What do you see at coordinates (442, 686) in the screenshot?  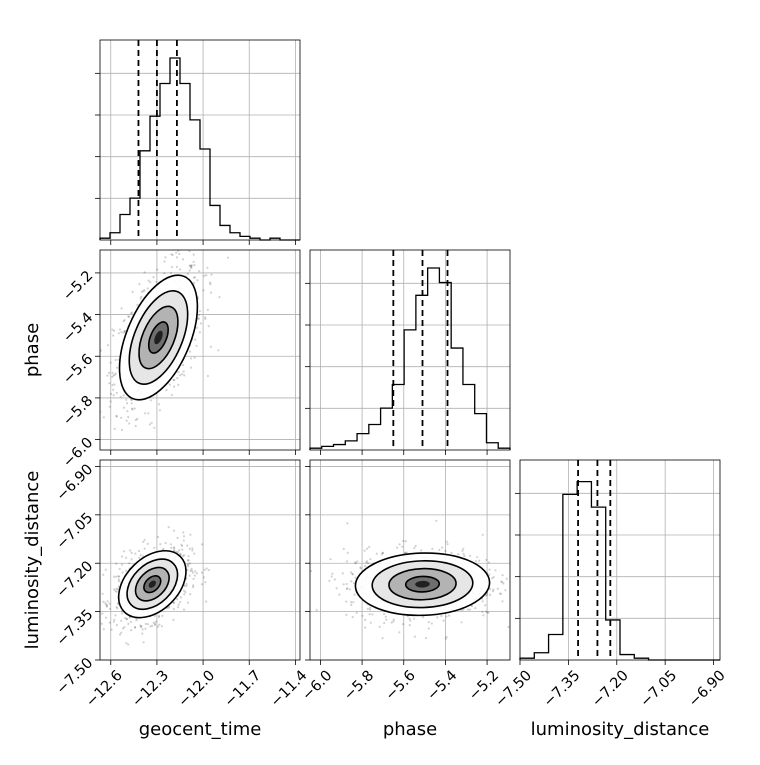 I see `x-tick-label: −5.4` at bounding box center [442, 686].